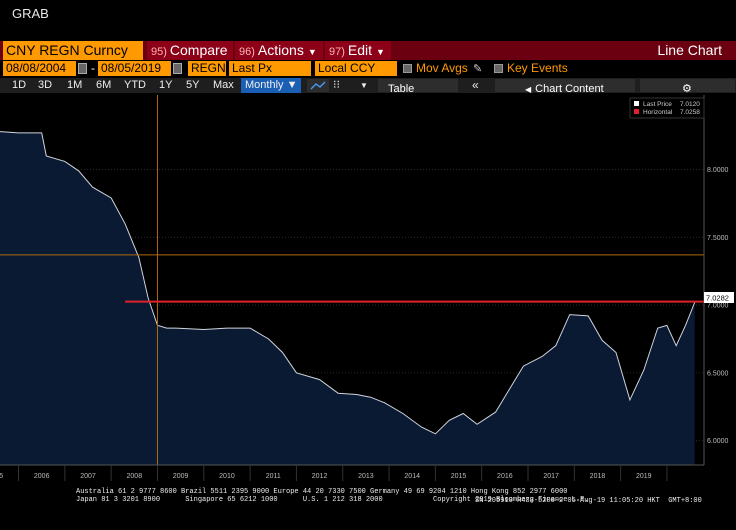 The width and height of the screenshot is (736, 530). What do you see at coordinates (658, 112) in the screenshot?
I see `legend-horizontal-label: Horizontal` at bounding box center [658, 112].